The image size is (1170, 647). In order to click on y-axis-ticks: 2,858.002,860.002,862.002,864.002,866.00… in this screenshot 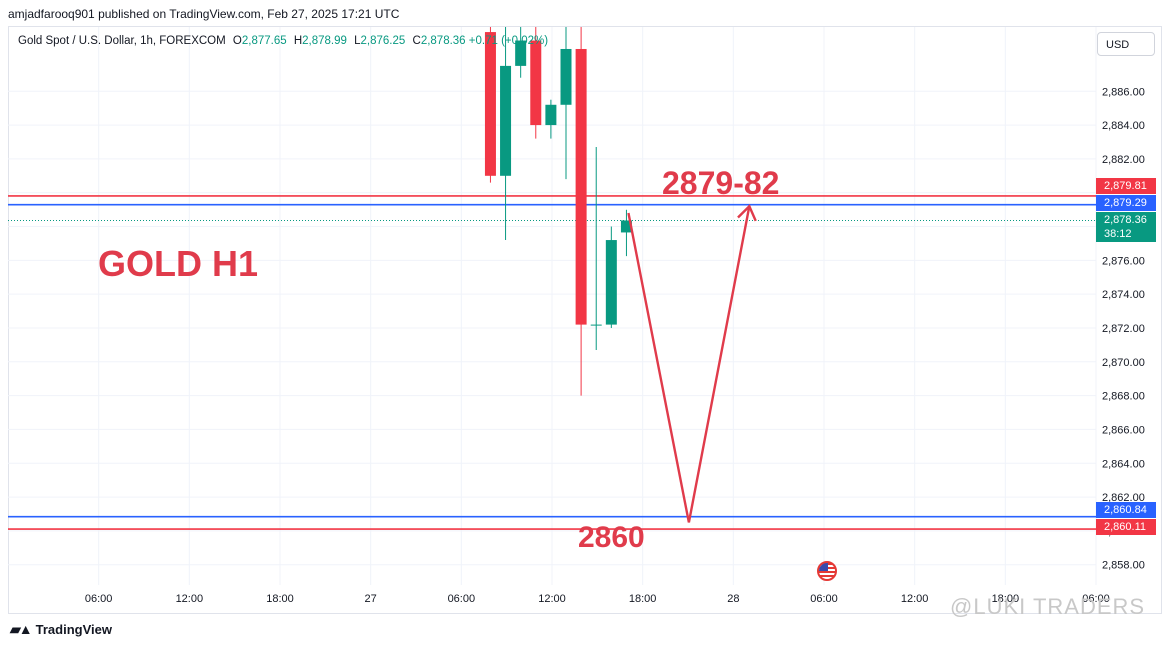, I will do `click(1123, 328)`.